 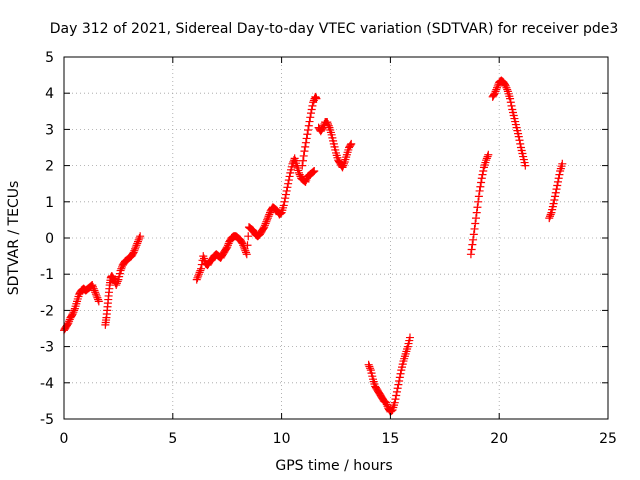 What do you see at coordinates (333, 466) in the screenshot?
I see `x-axis-label: GPS time / hours` at bounding box center [333, 466].